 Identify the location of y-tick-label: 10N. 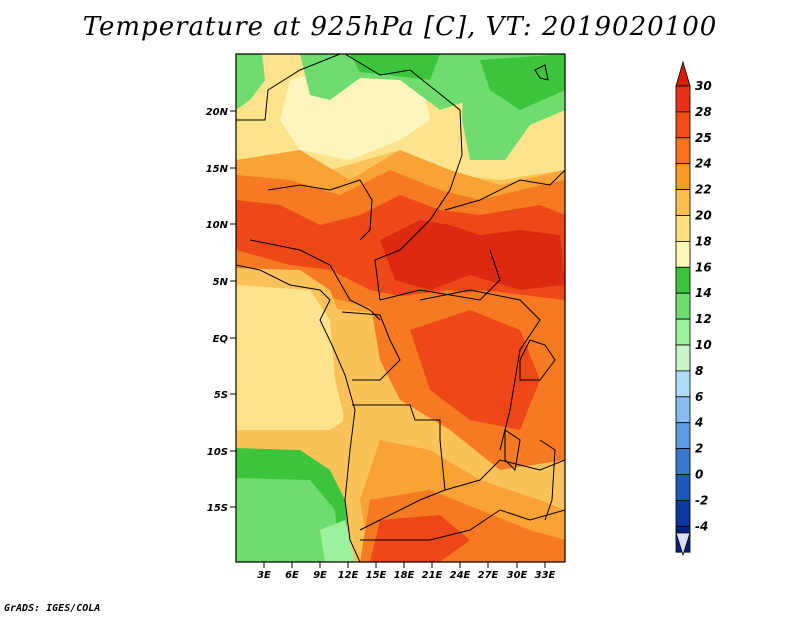
(217, 225).